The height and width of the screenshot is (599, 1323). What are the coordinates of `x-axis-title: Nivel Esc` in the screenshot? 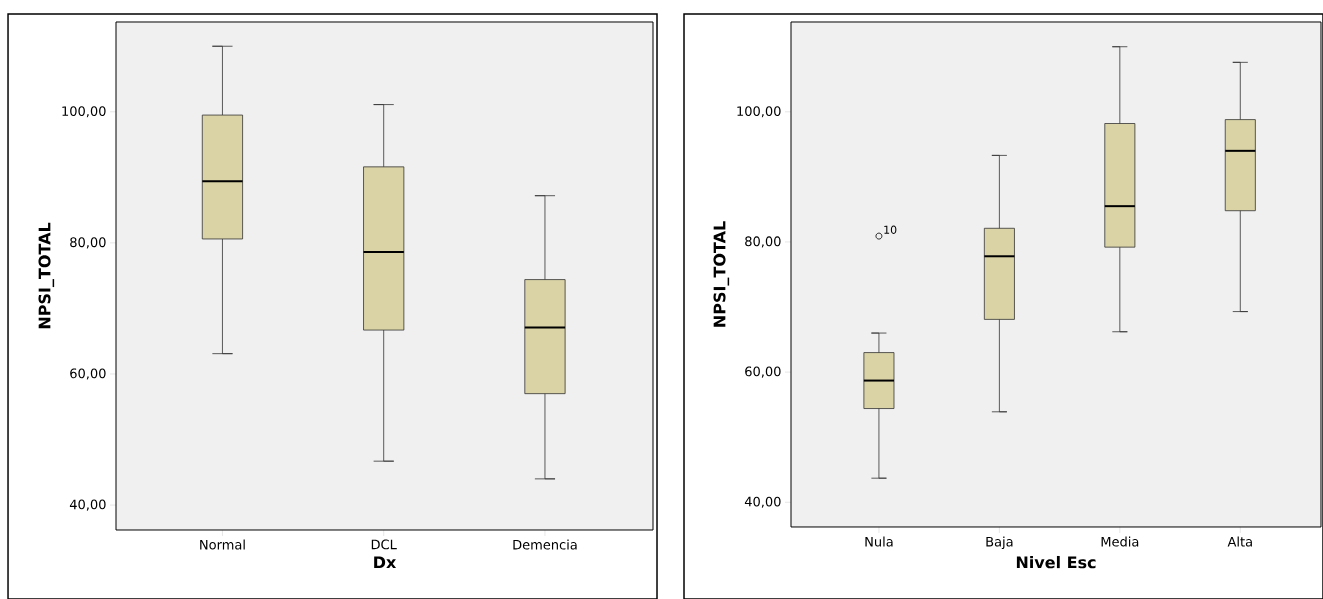 It's located at (1056, 562).